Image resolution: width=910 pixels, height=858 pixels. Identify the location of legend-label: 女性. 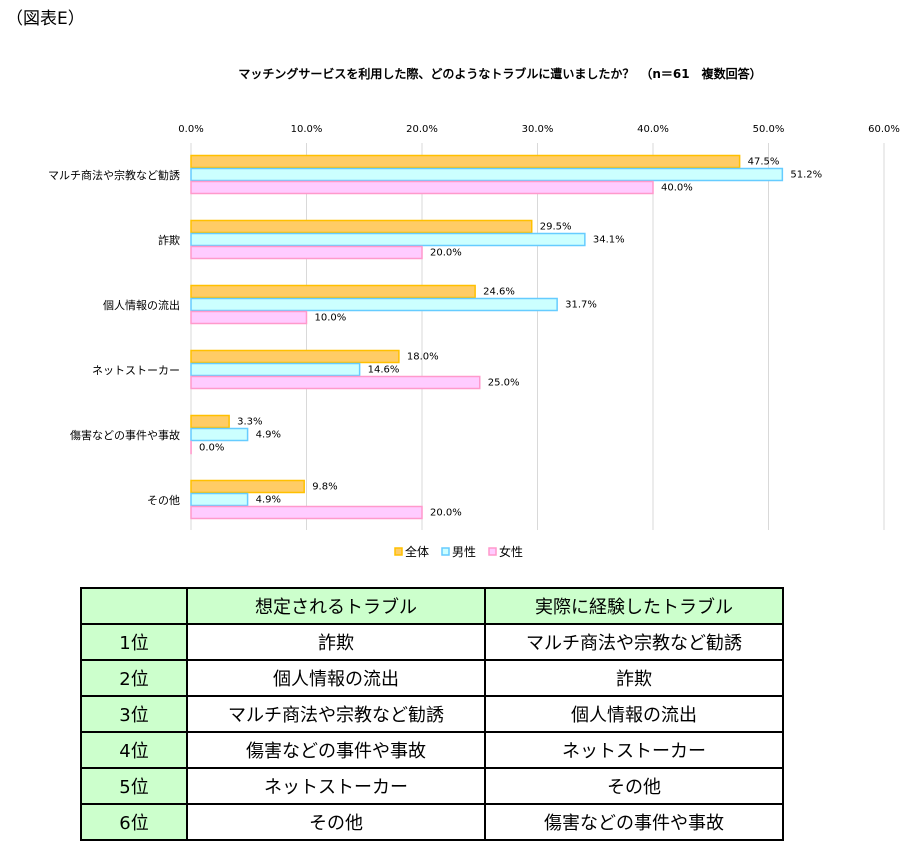
(511, 551).